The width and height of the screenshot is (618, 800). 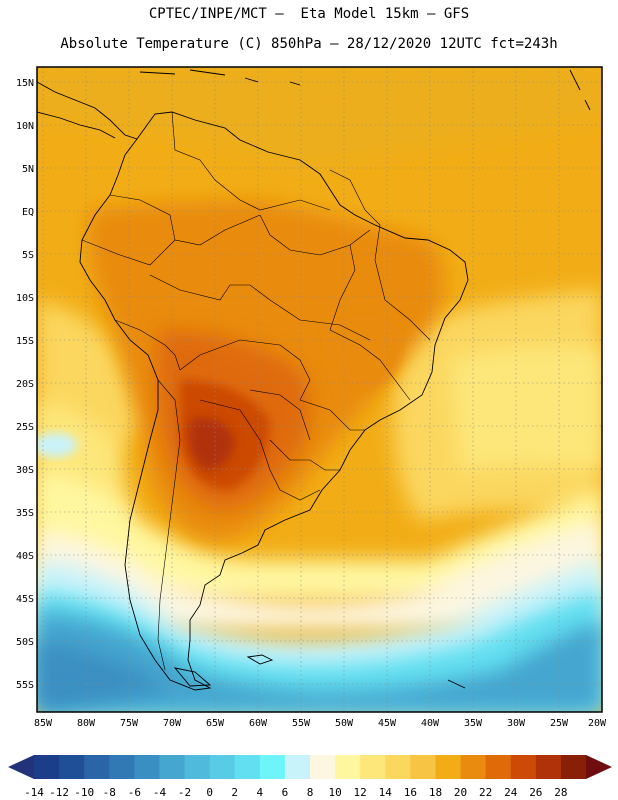 What do you see at coordinates (258, 723) in the screenshot?
I see `lon-label: 60W` at bounding box center [258, 723].